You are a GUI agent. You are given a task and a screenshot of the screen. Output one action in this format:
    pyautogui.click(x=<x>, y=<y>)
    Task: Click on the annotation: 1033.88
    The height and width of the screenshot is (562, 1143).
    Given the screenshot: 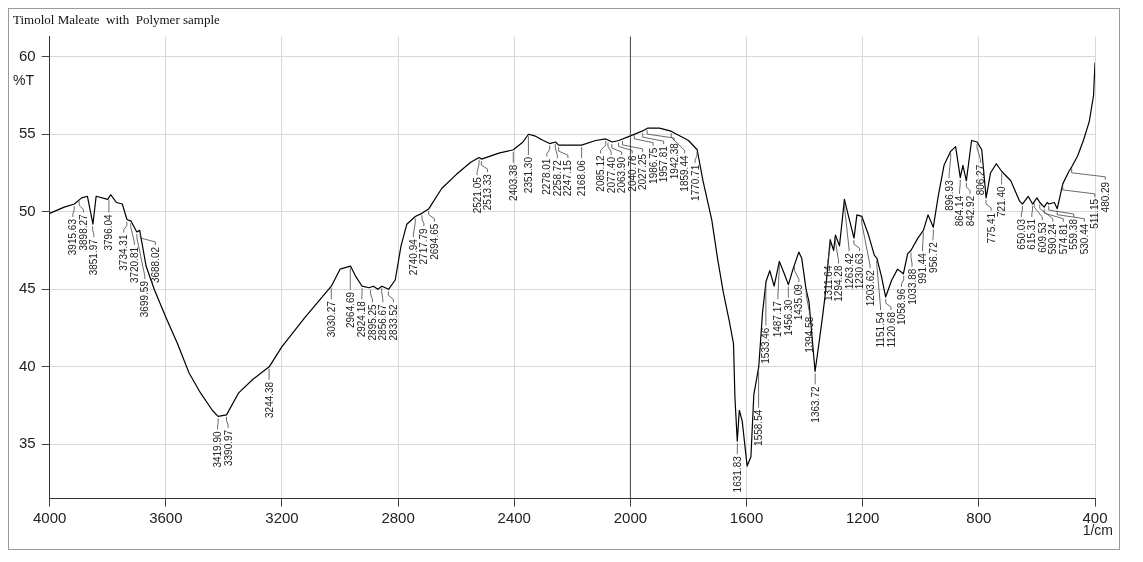 What is the action you would take?
    pyautogui.click(x=912, y=286)
    